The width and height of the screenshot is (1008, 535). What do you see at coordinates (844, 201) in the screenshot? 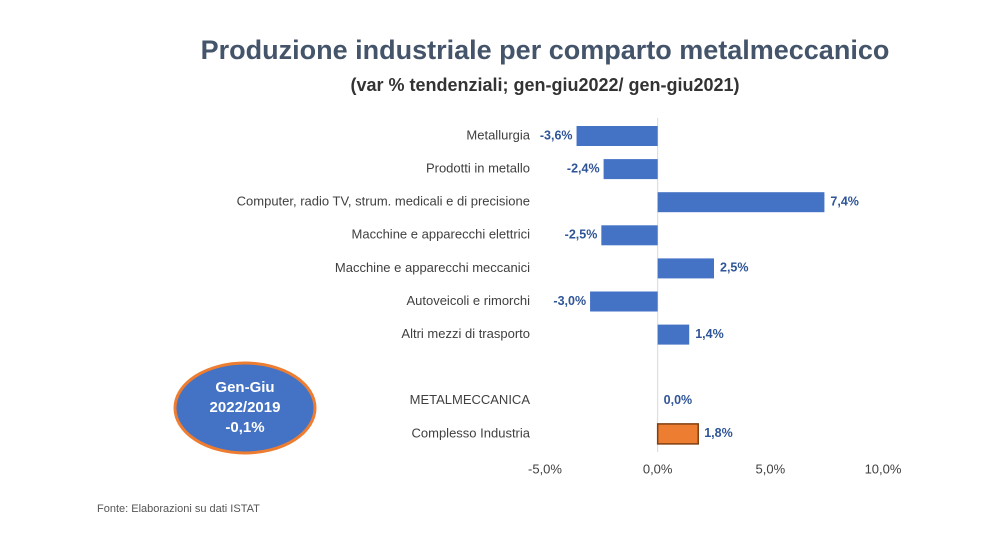
I see `value-label: 7,4%` at bounding box center [844, 201].